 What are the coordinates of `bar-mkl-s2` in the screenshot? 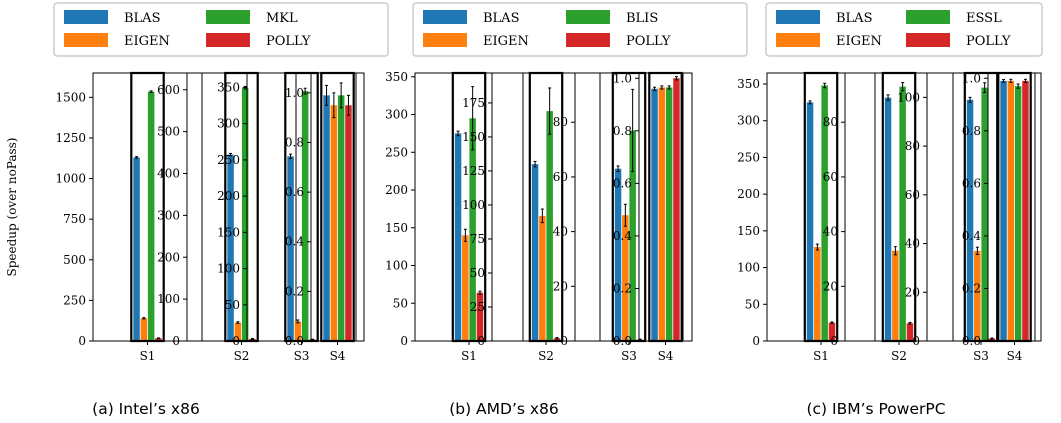 It's located at (245, 214).